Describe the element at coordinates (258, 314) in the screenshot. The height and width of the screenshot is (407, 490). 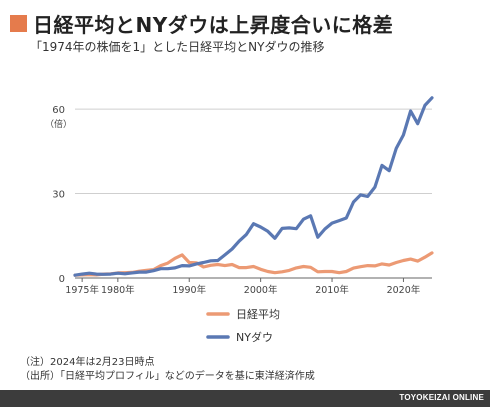
I see `legend-item-nikkei-label: 日経平均` at that location.